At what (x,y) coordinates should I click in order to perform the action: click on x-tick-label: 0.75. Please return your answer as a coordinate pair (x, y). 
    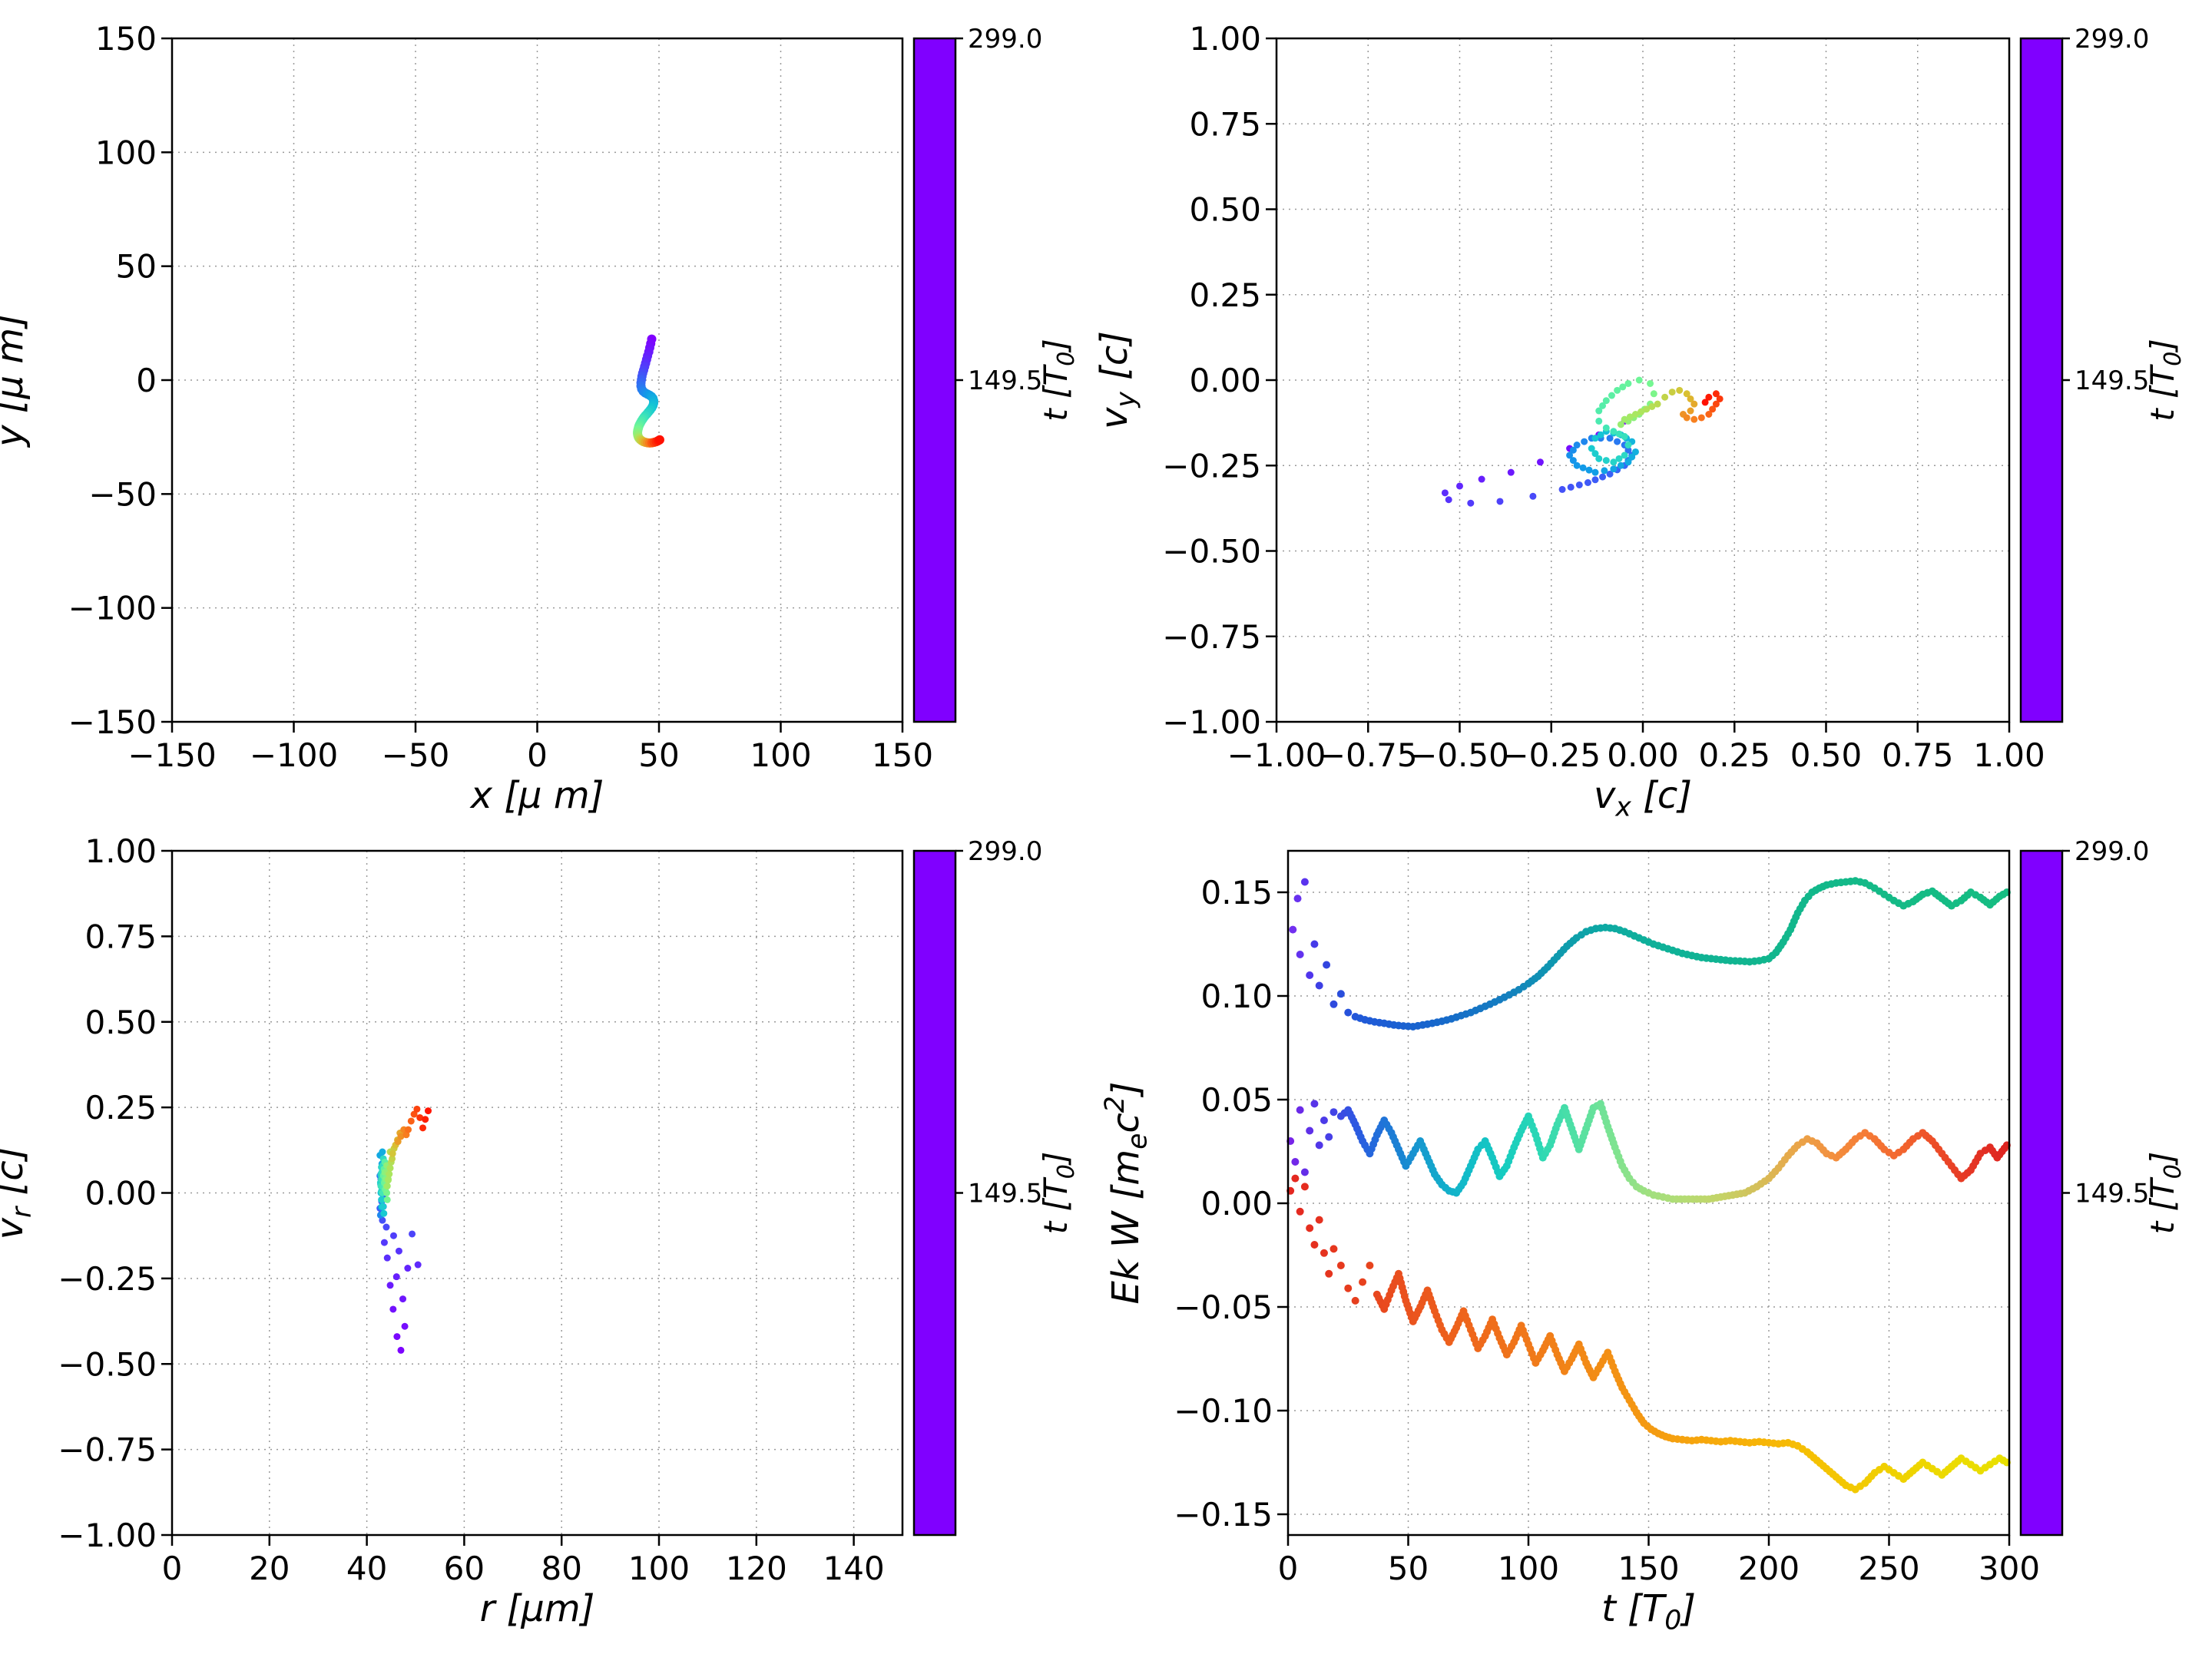
    Looking at the image, I should click on (1918, 755).